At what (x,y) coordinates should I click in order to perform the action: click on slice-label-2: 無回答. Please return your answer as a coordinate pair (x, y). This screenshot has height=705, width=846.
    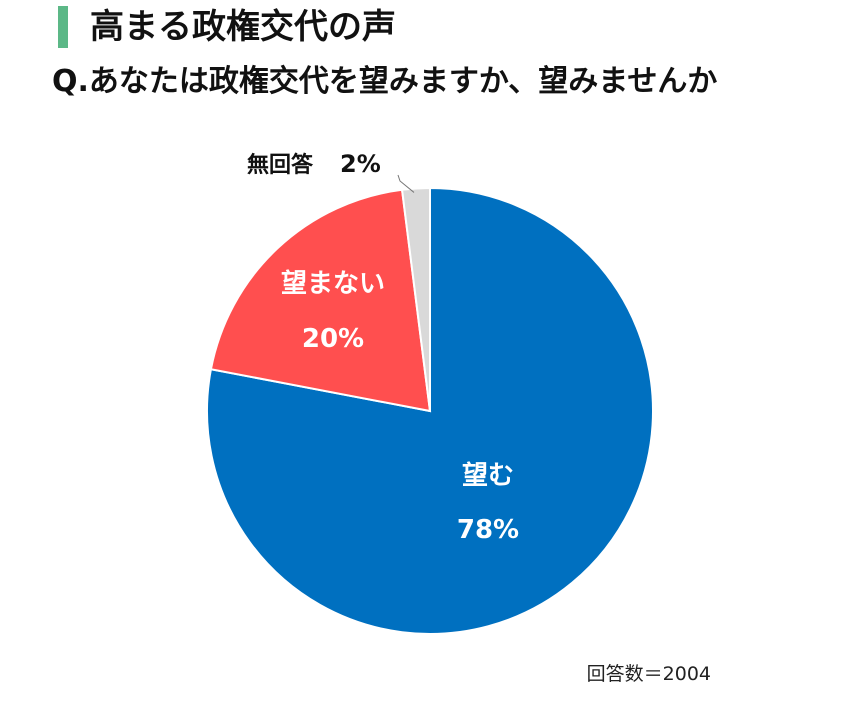
    Looking at the image, I should click on (280, 165).